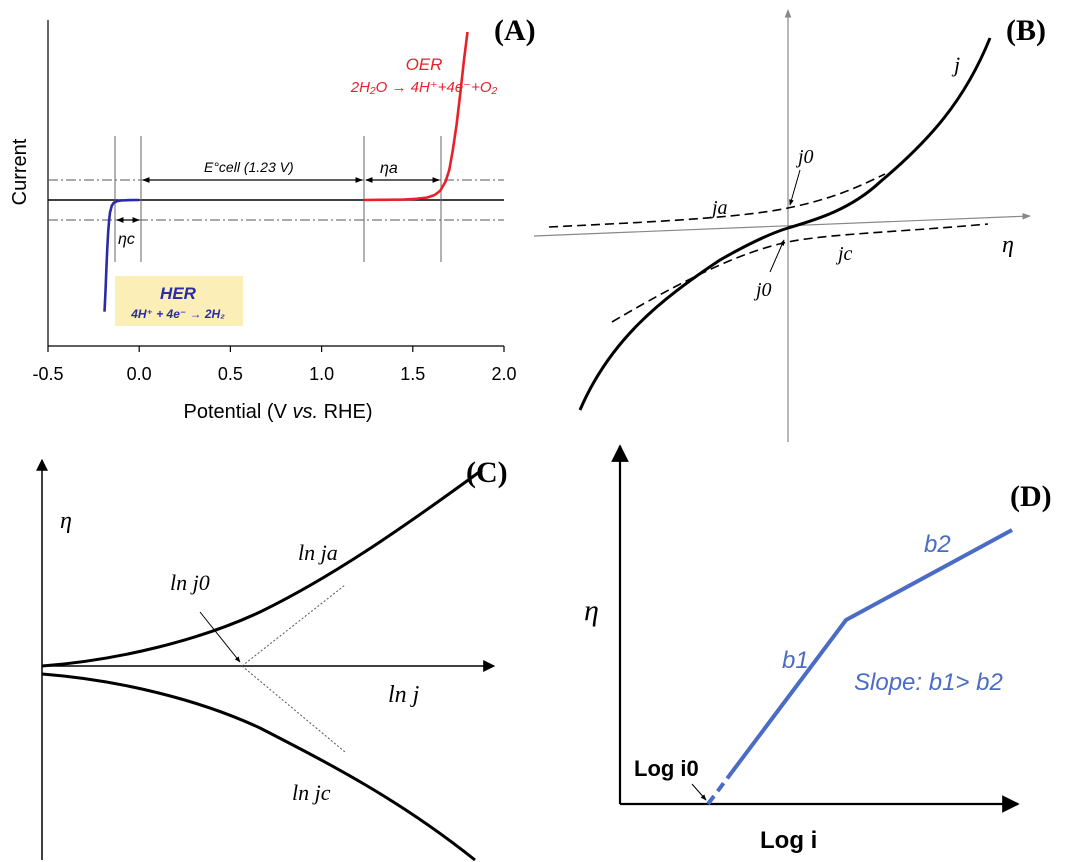 Image resolution: width=1069 pixels, height=862 pixels. What do you see at coordinates (177, 314) in the screenshot?
I see `panel-a-her-equation: 4H⁺ + 4e⁻ → 2H₂` at bounding box center [177, 314].